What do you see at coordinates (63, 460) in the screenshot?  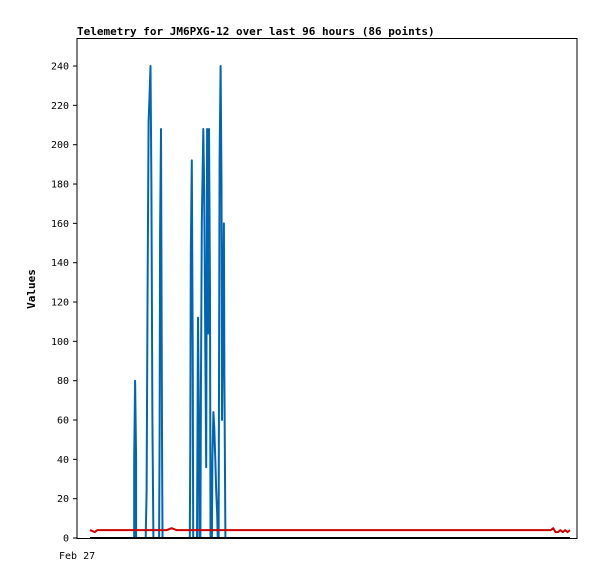 I see `y-tick-label: 40` at bounding box center [63, 460].